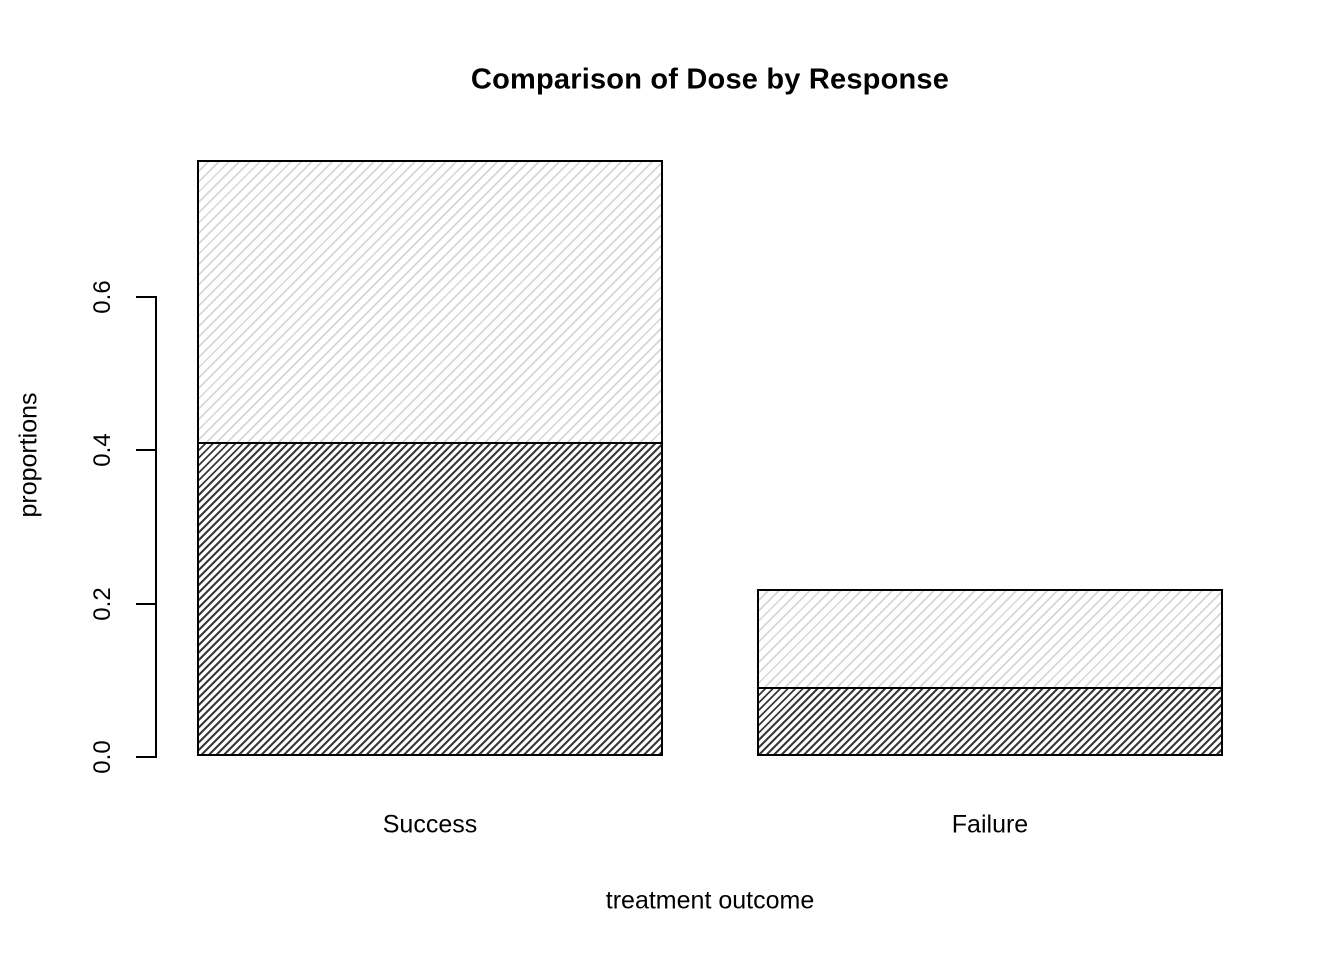 This screenshot has width=1344, height=960. What do you see at coordinates (28, 455) in the screenshot?
I see `y-axis-title: proportions` at bounding box center [28, 455].